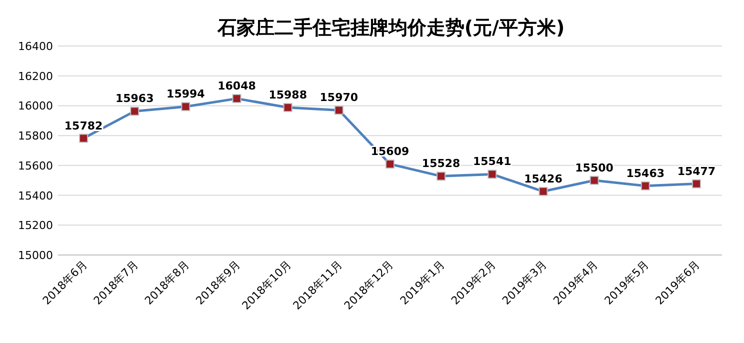  What do you see at coordinates (441, 163) in the screenshot?
I see `data-label: 15528` at bounding box center [441, 163].